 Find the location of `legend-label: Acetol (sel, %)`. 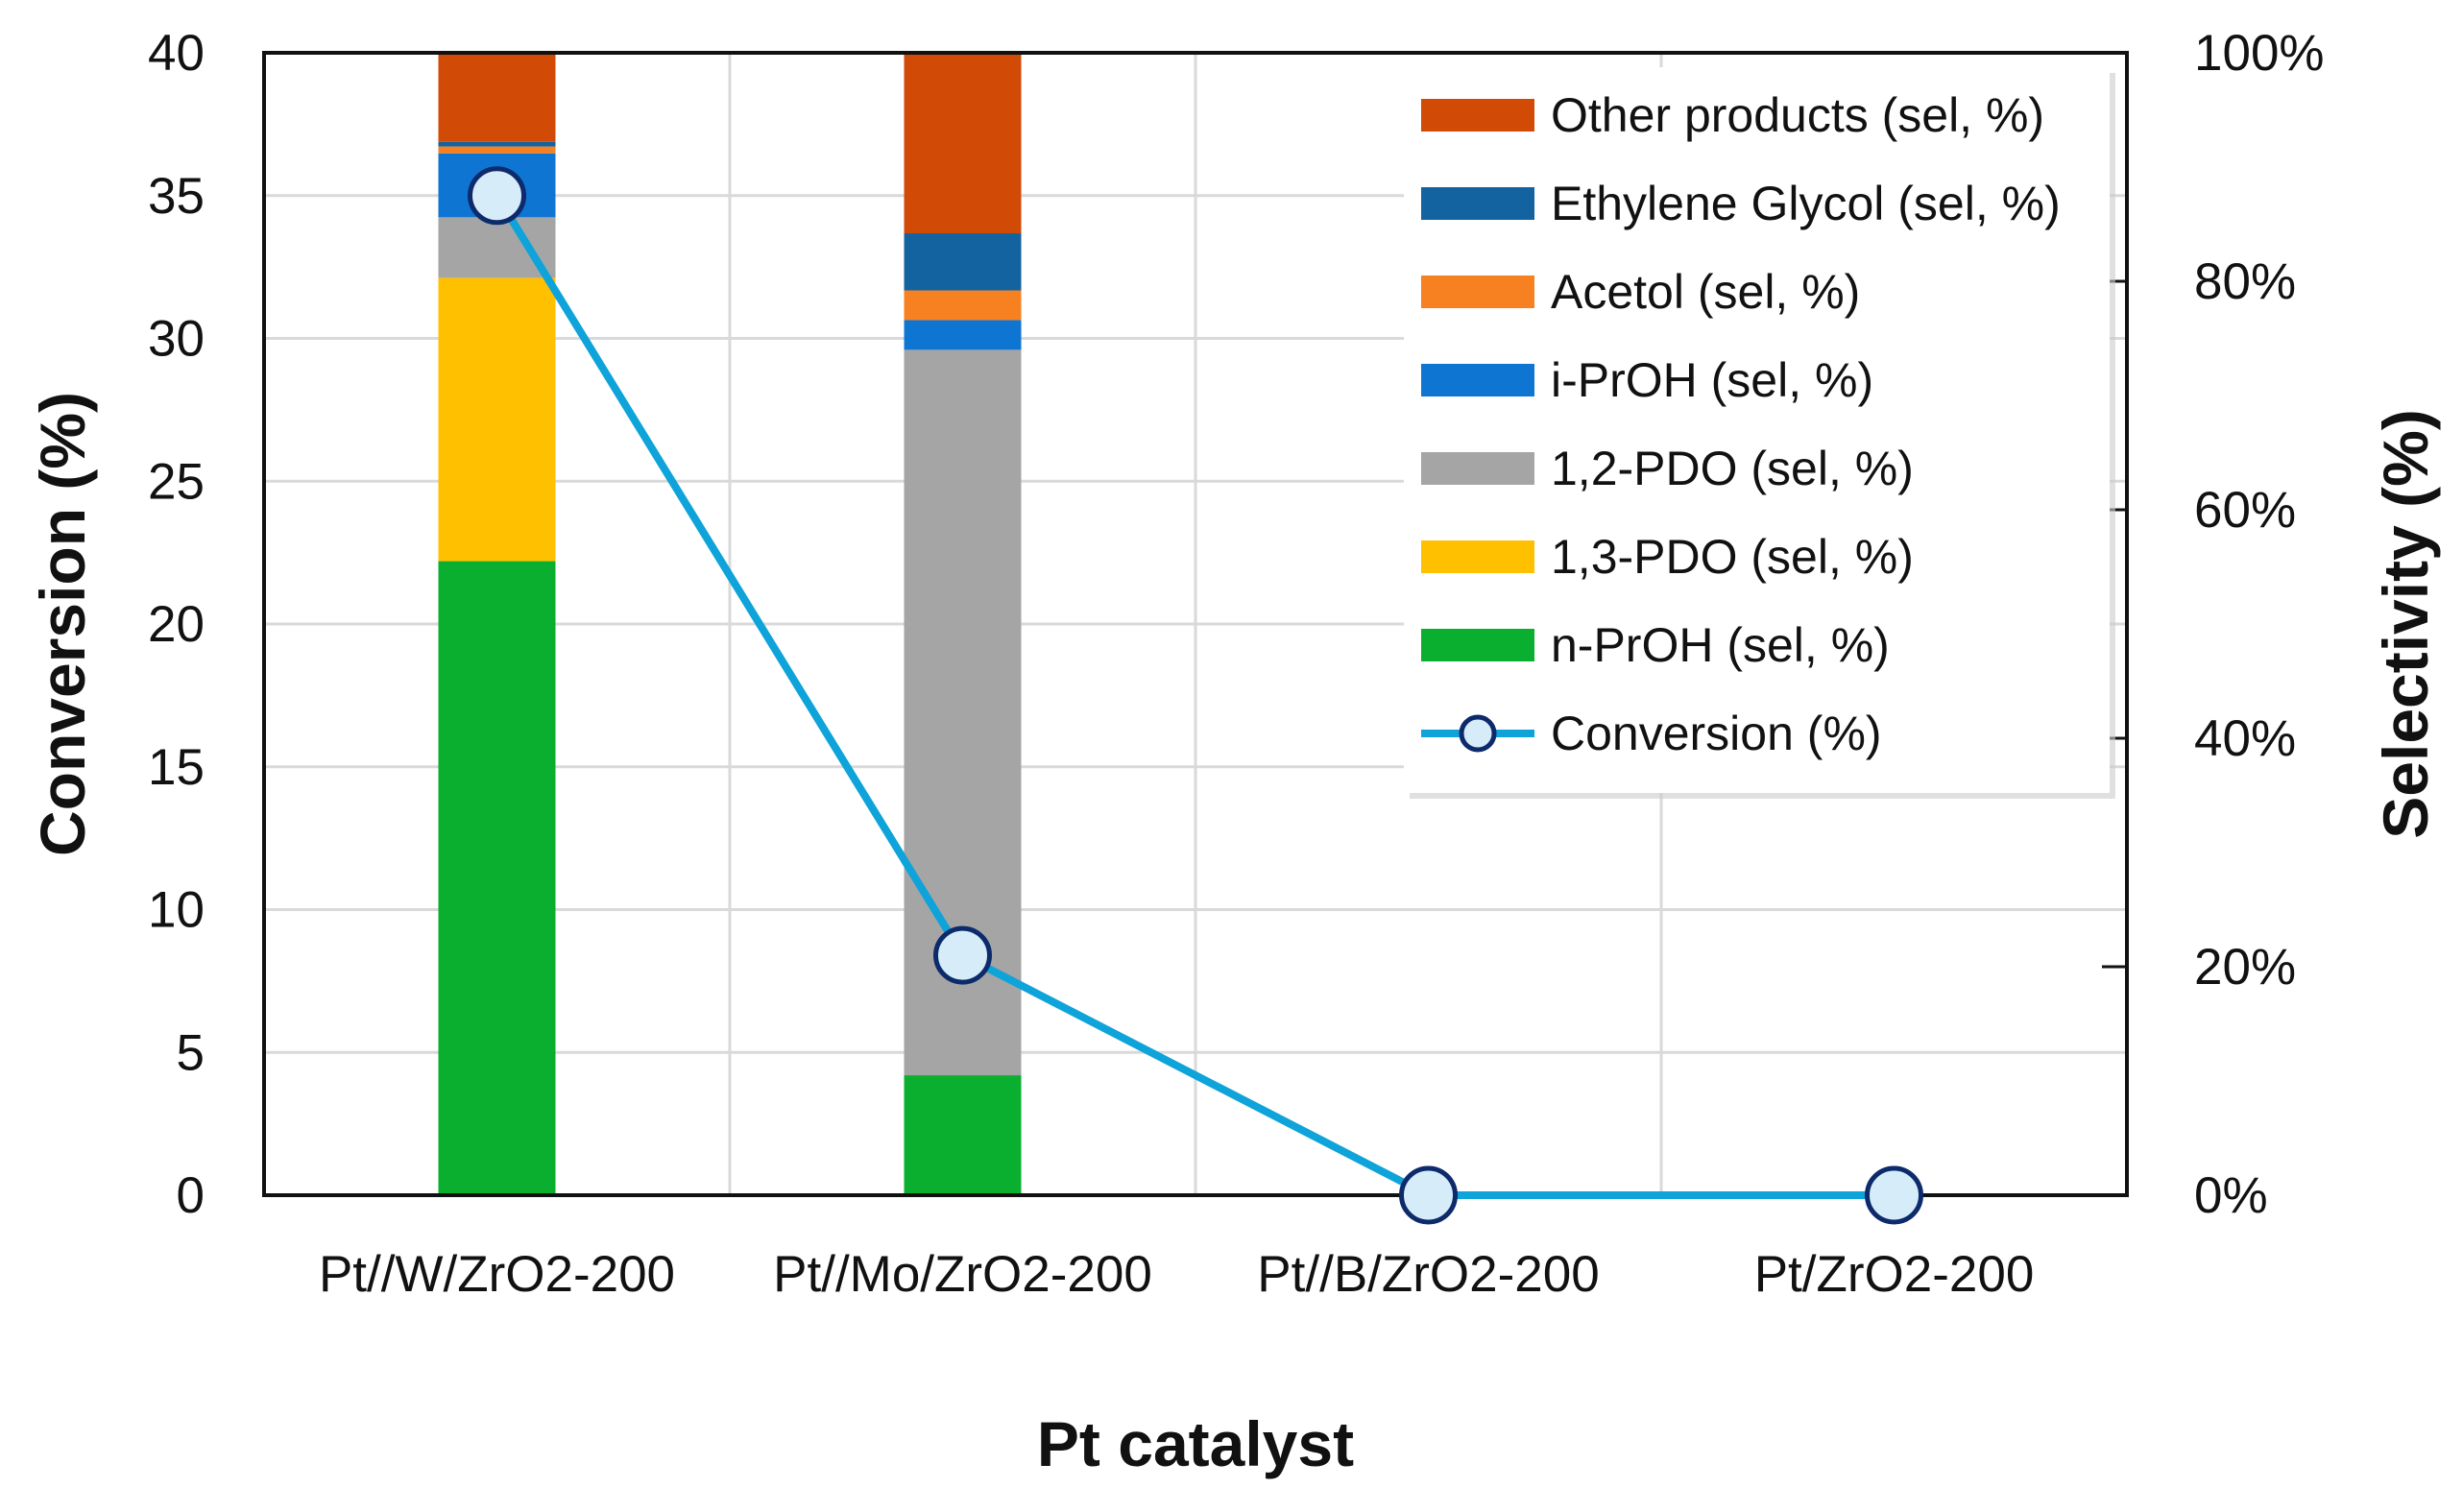

legend-label: Acetol (sel, %) is located at coordinates (1705, 292).